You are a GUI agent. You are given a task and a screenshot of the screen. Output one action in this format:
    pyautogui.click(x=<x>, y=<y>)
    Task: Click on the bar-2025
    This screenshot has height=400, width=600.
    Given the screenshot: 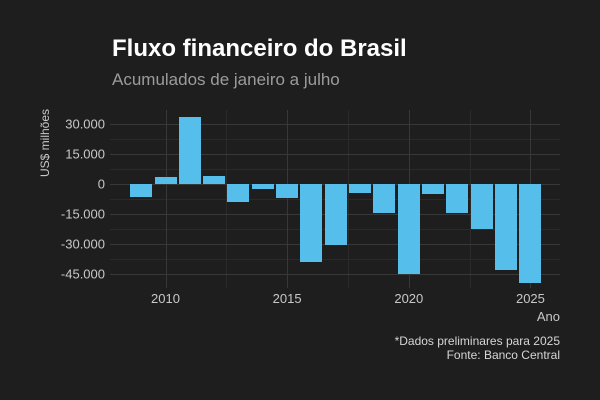 What is the action you would take?
    pyautogui.click(x=530, y=233)
    